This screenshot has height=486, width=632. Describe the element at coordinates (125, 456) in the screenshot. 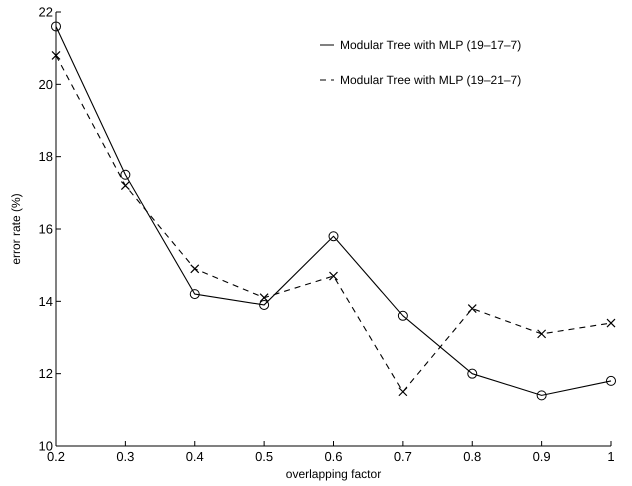

I see `x-tick-label: 0.3` at that location.